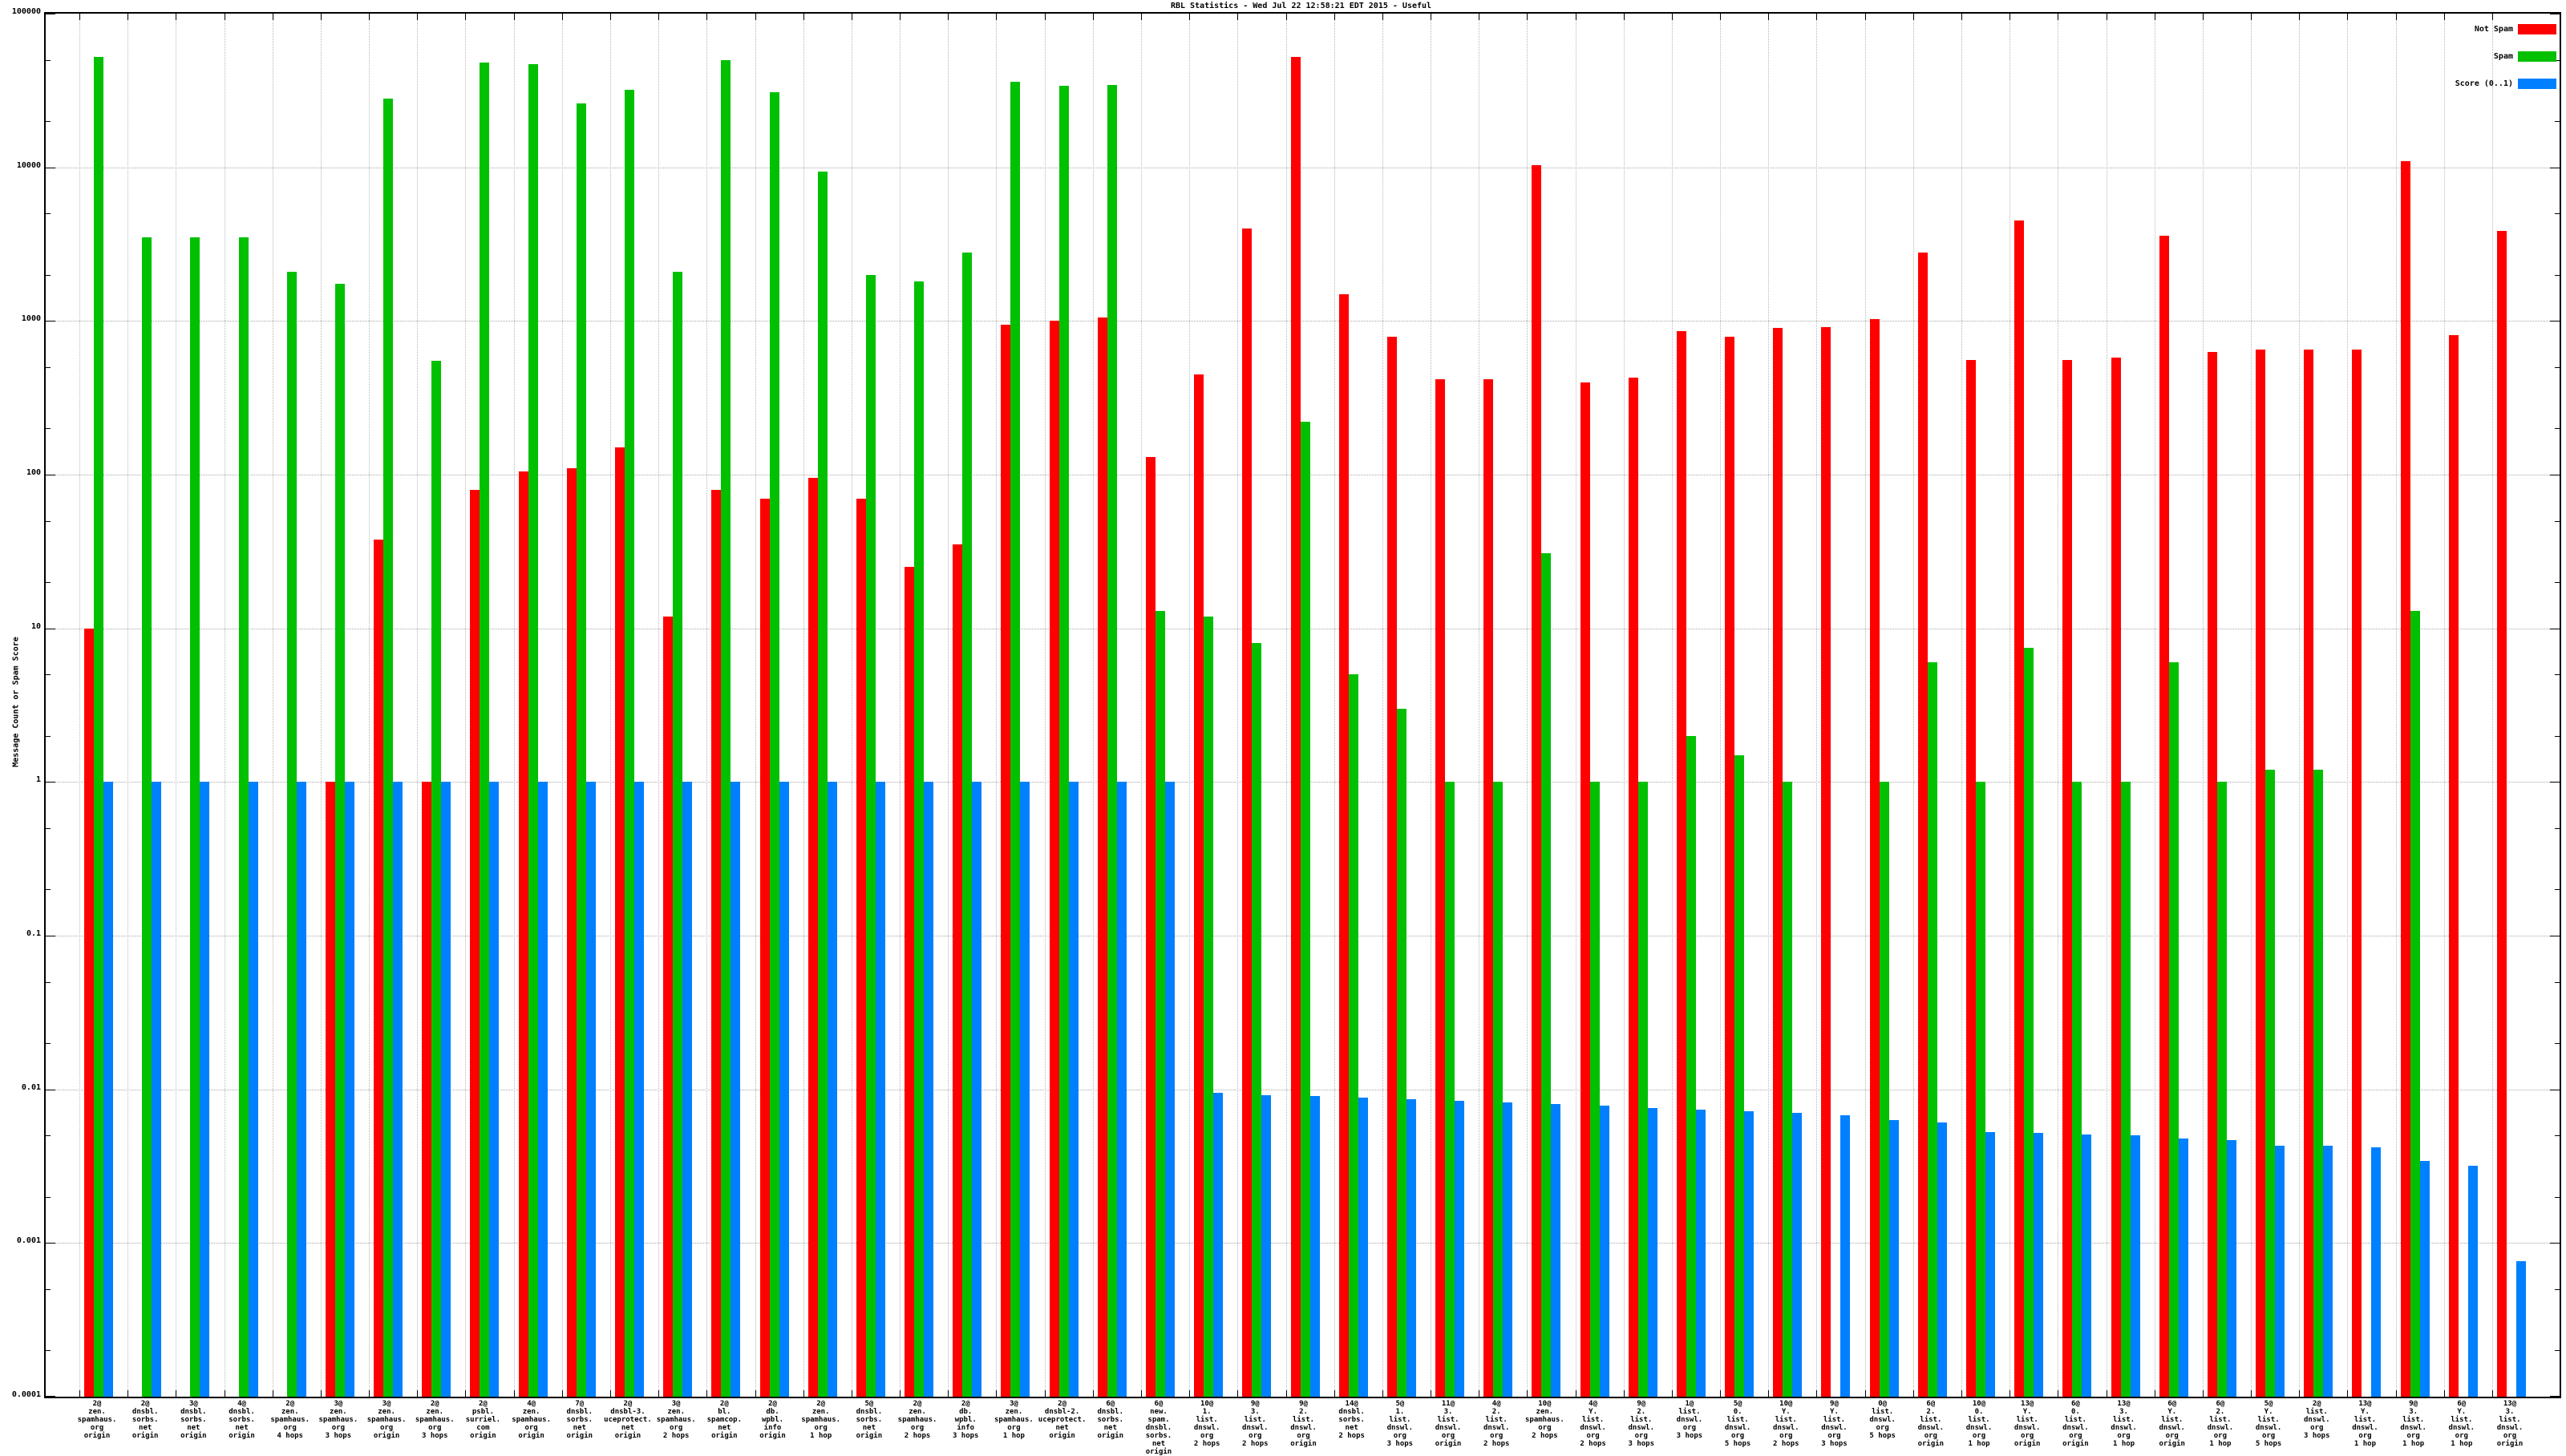 This screenshot has width=2566, height=1456. I want to click on legend-row: Not Spam, so click(2455, 29).